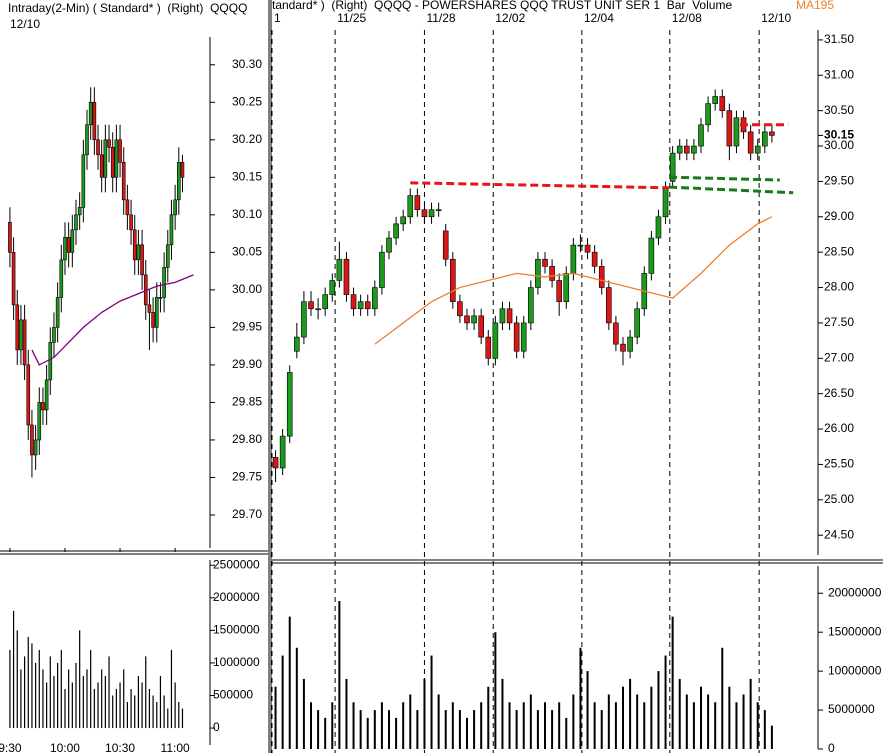  I want to click on legend-entry: MA195, so click(815, 6).